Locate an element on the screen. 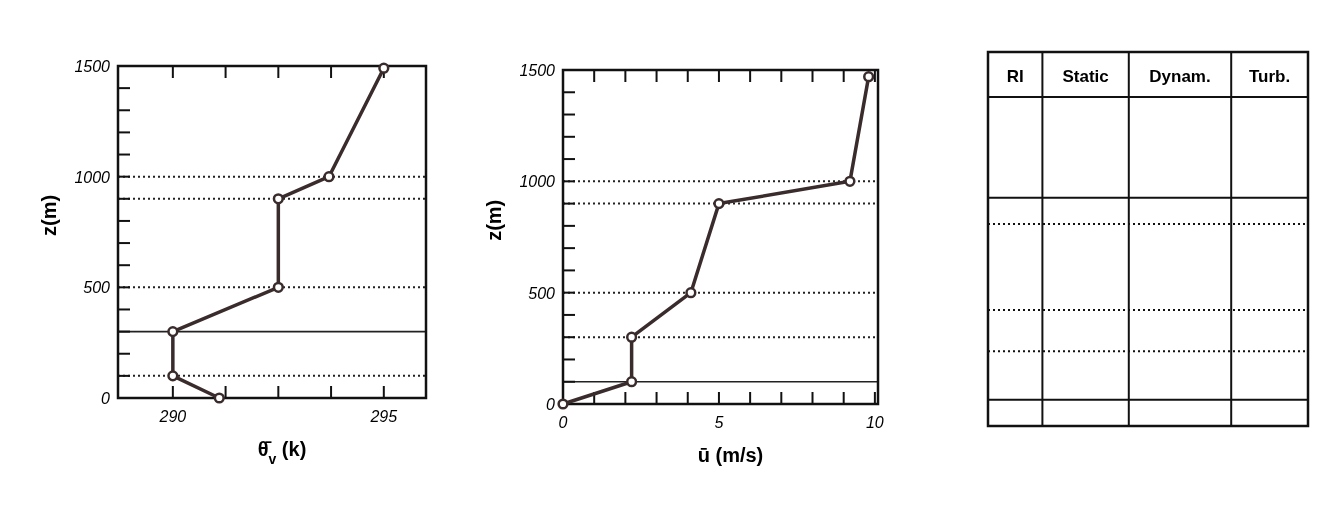  x-tick-label: 290 is located at coordinates (172, 416).